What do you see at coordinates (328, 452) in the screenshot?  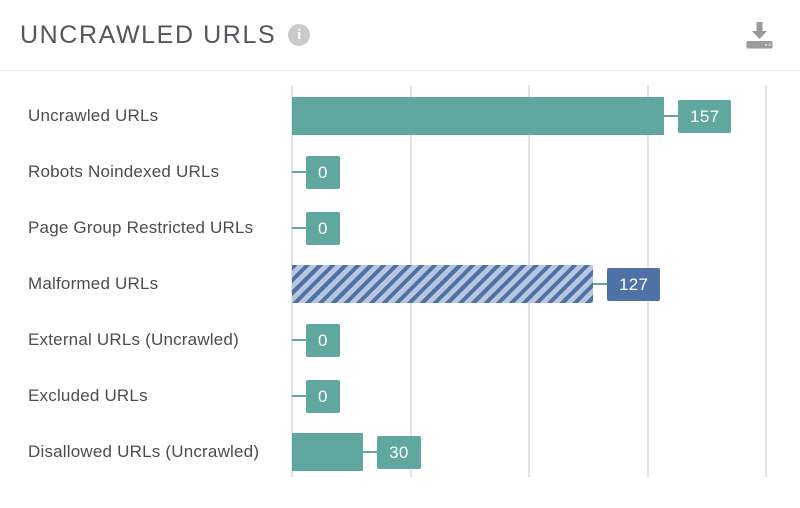 I see `bar-disallowed-urls-uncrawled` at bounding box center [328, 452].